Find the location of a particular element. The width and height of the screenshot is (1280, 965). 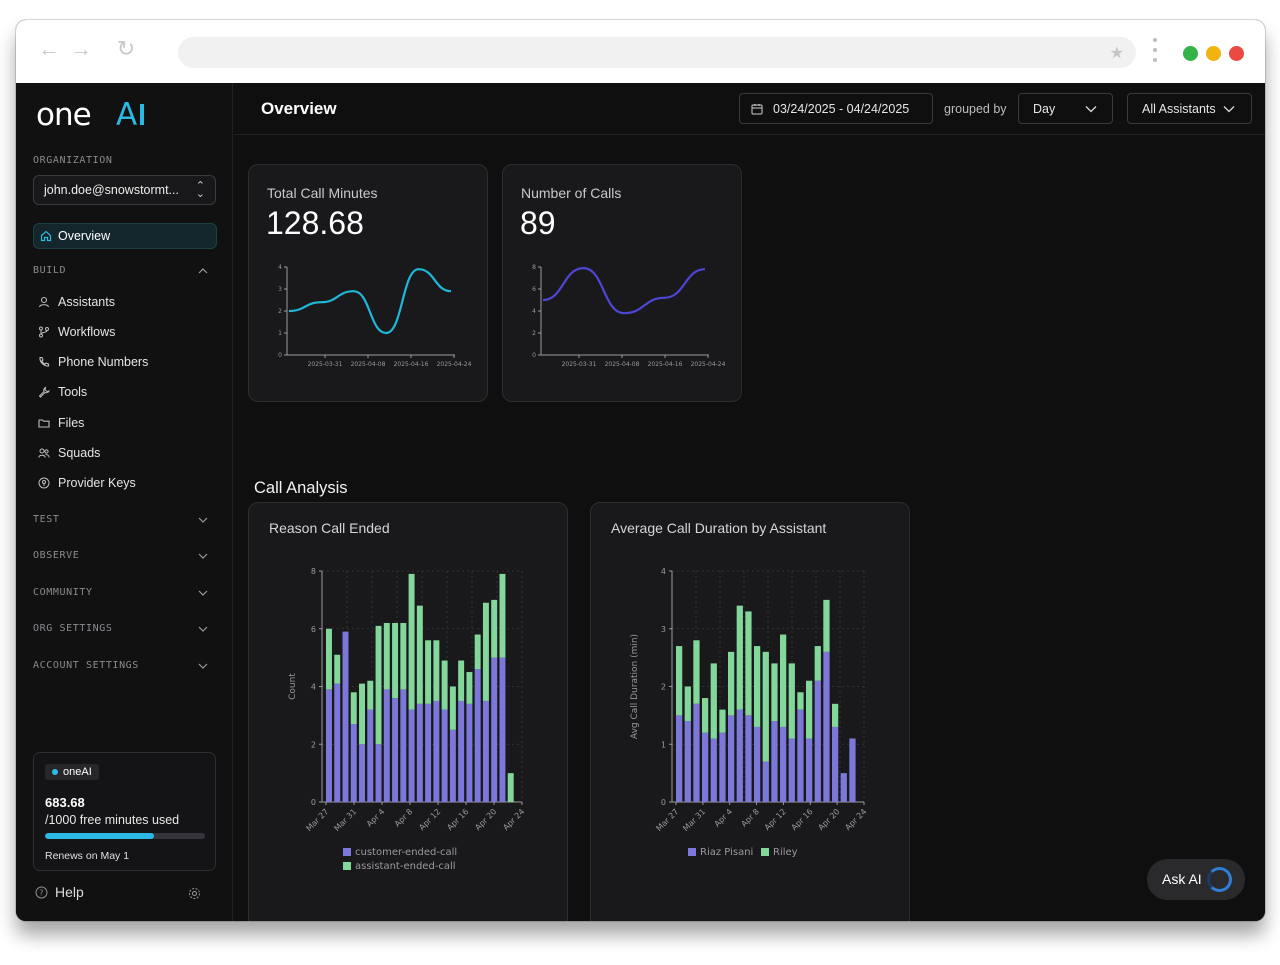

usage-progress-bar is located at coordinates (125, 836).